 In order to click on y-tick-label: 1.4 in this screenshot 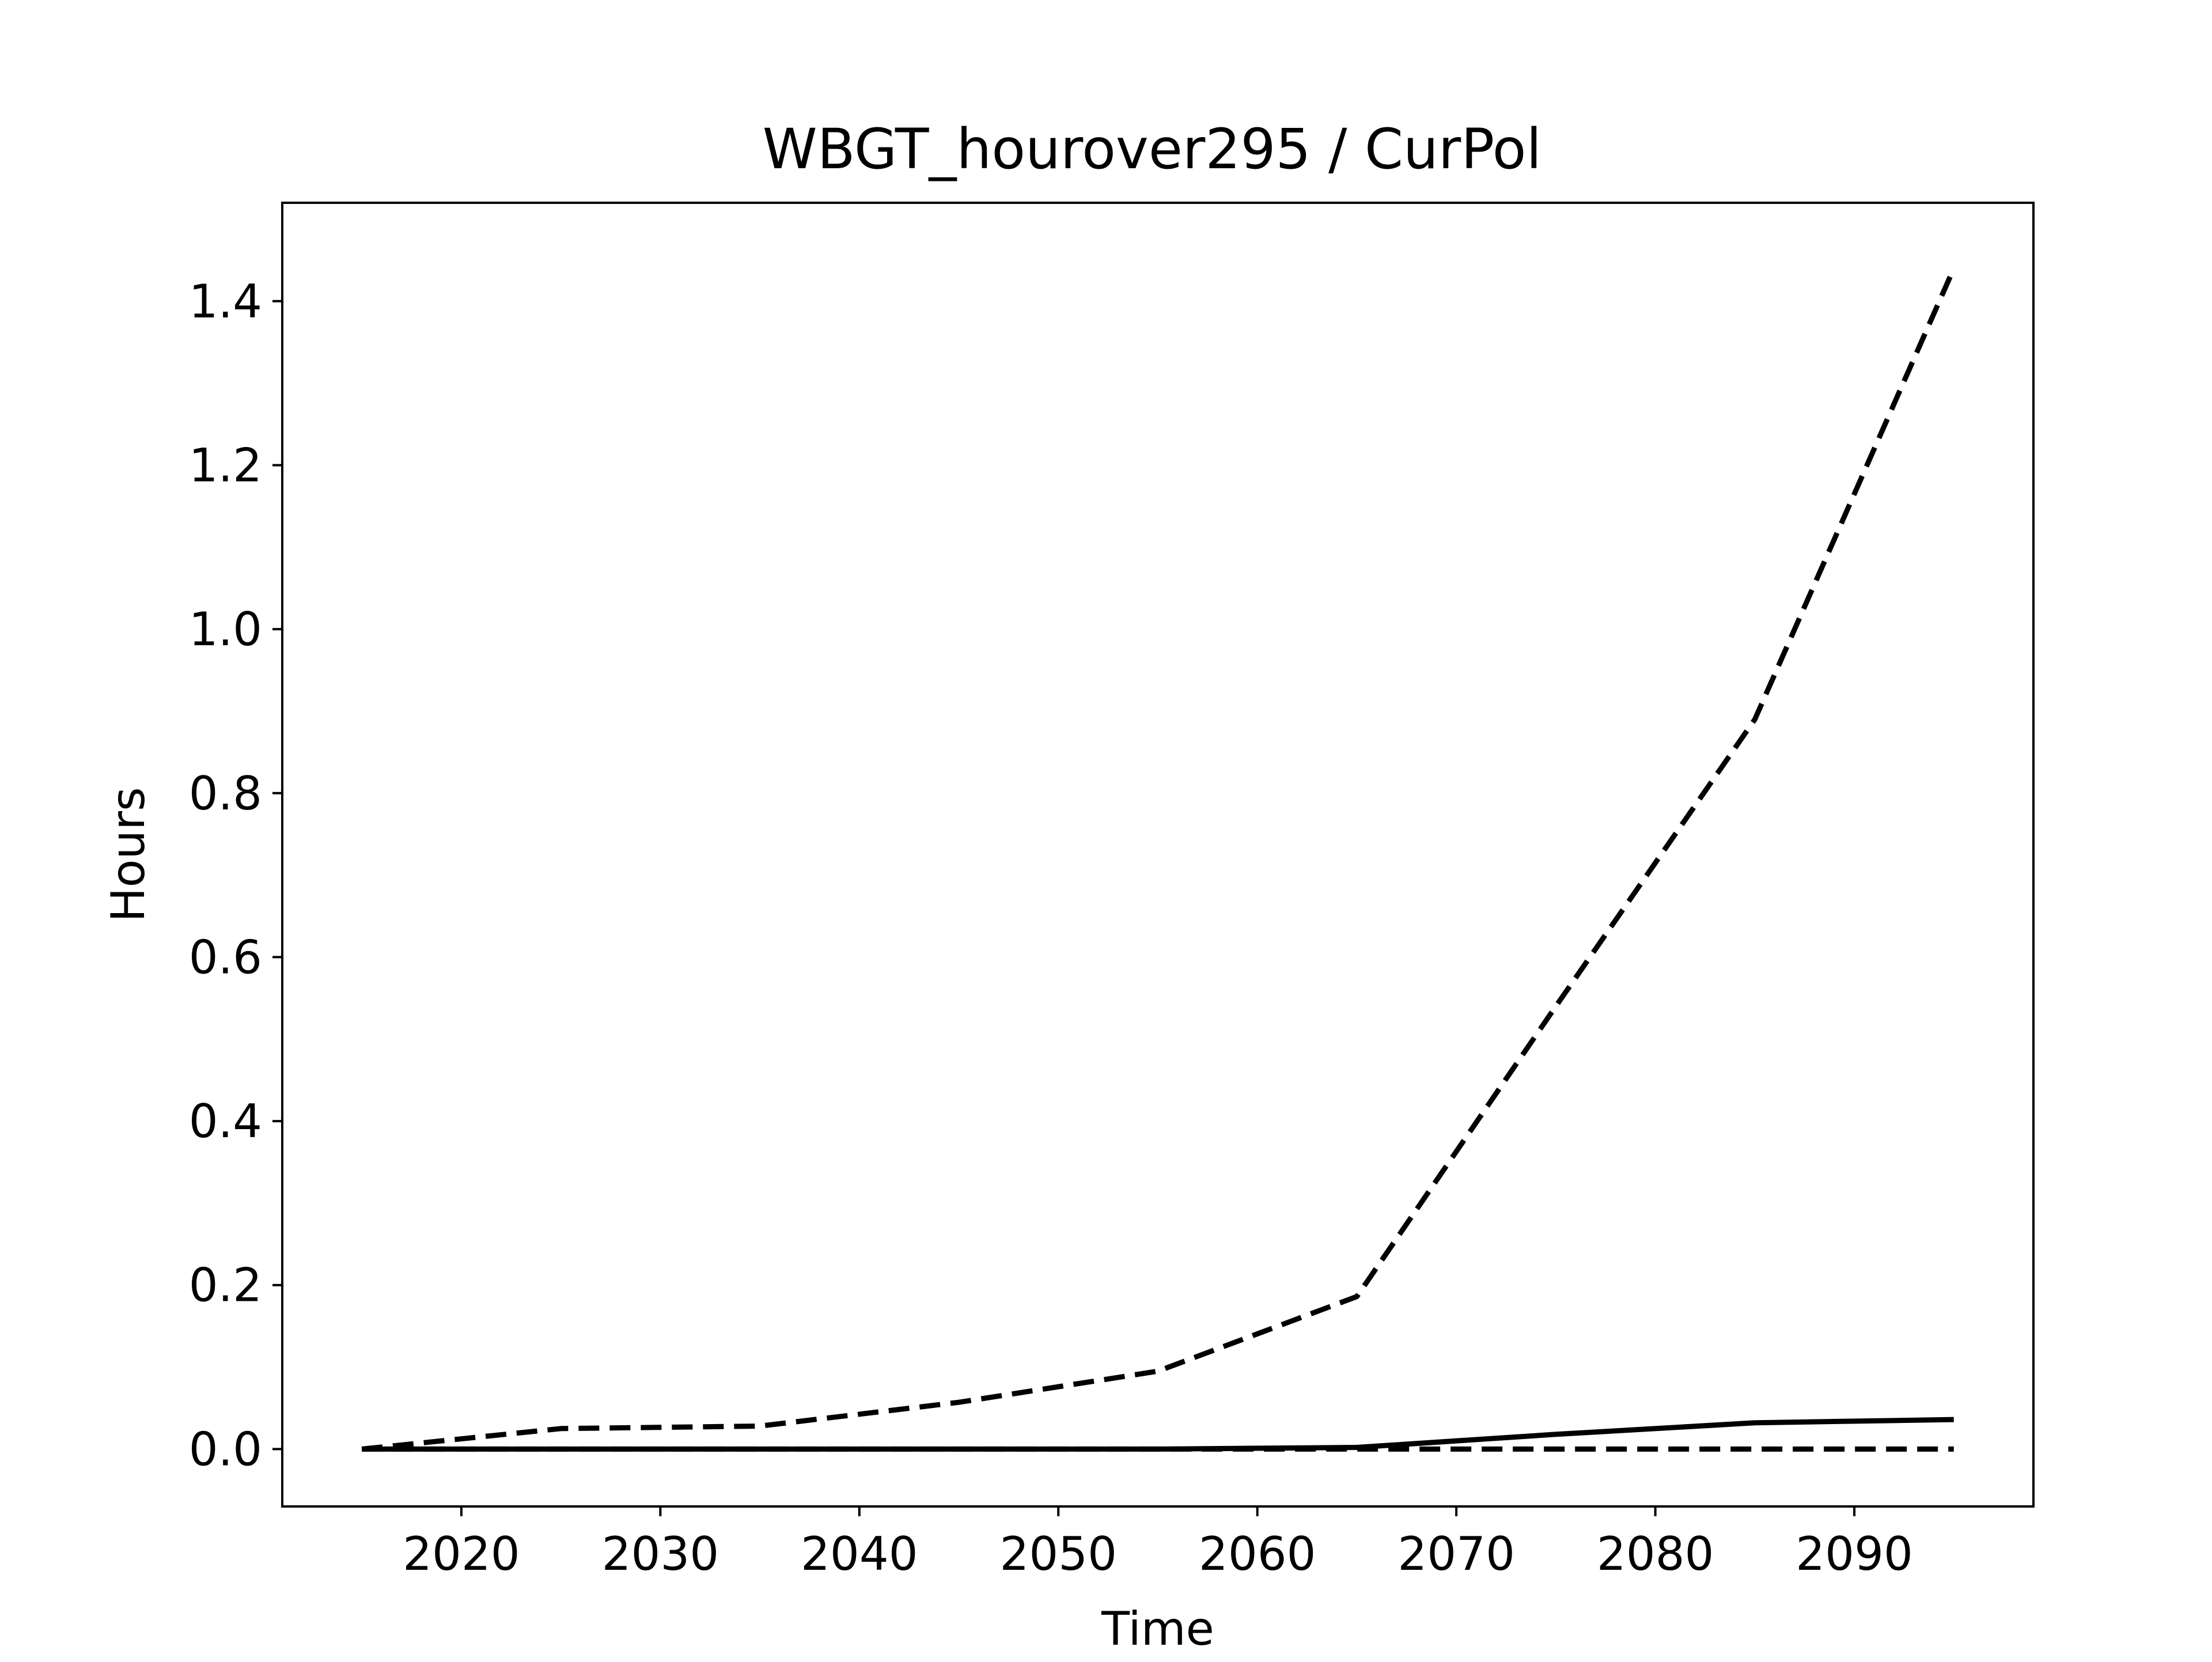, I will do `click(225, 302)`.